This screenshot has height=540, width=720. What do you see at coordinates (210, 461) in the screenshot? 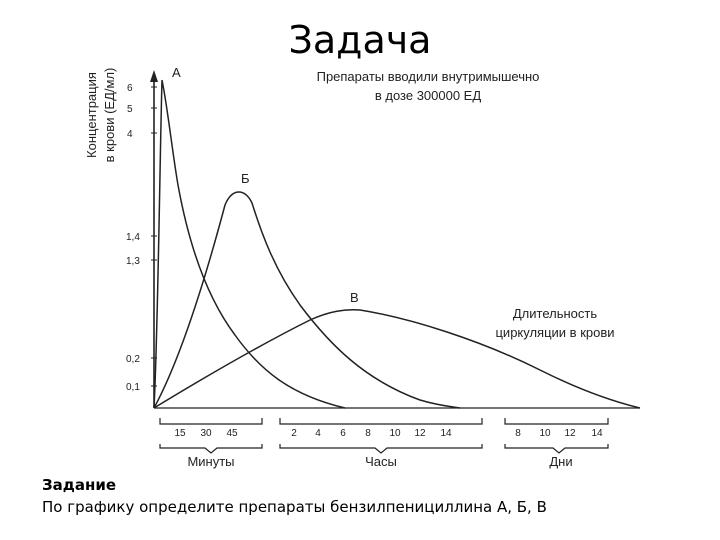
I see `x-group-label-minutes: Минуты` at bounding box center [210, 461].